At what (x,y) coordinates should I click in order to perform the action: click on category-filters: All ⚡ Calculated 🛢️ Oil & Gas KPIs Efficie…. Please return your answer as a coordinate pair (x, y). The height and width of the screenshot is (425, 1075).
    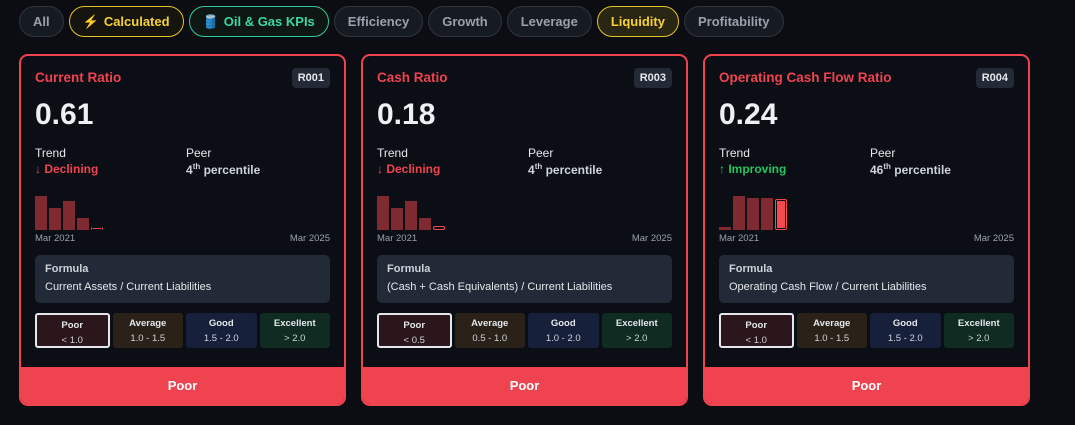
    Looking at the image, I should click on (401, 21).